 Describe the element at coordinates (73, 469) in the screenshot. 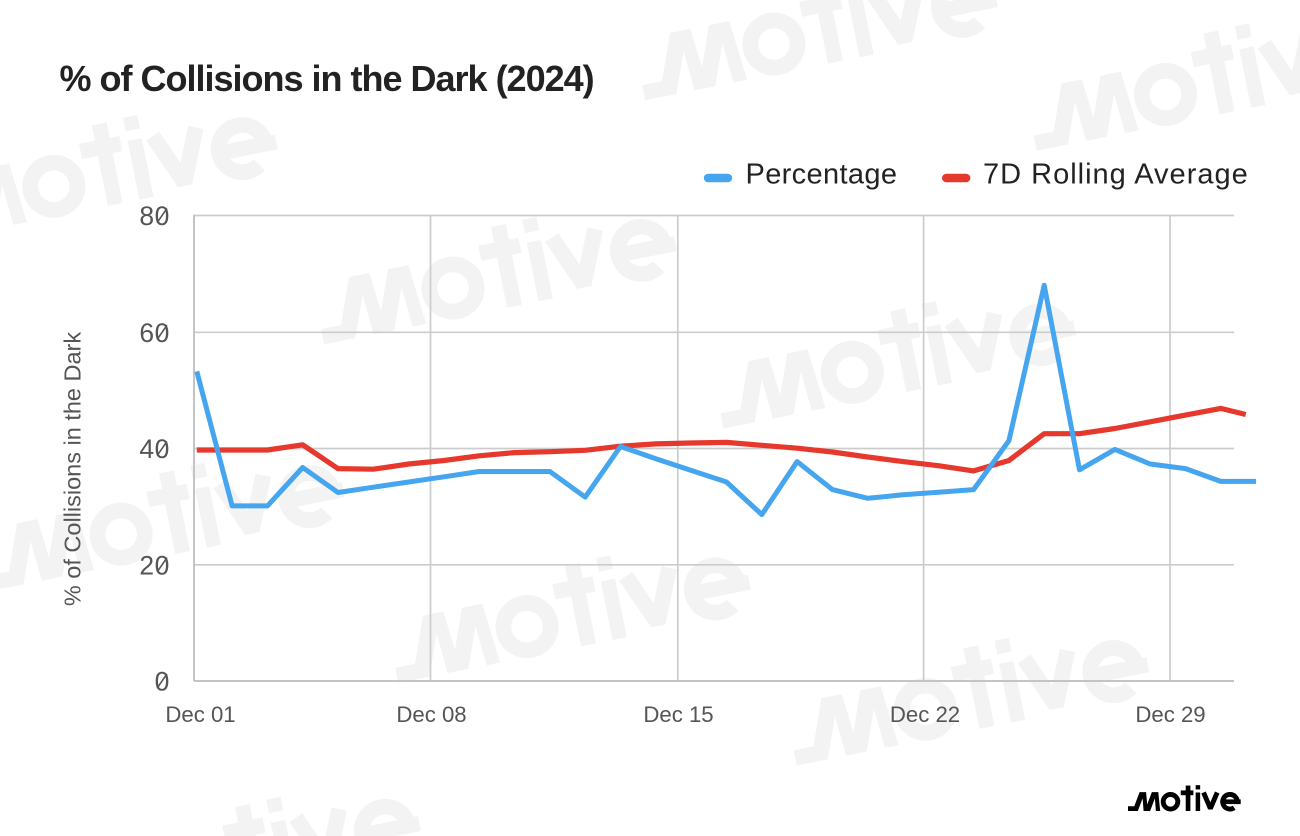

I see `svg-text: % of Collisions in the Dark` at that location.